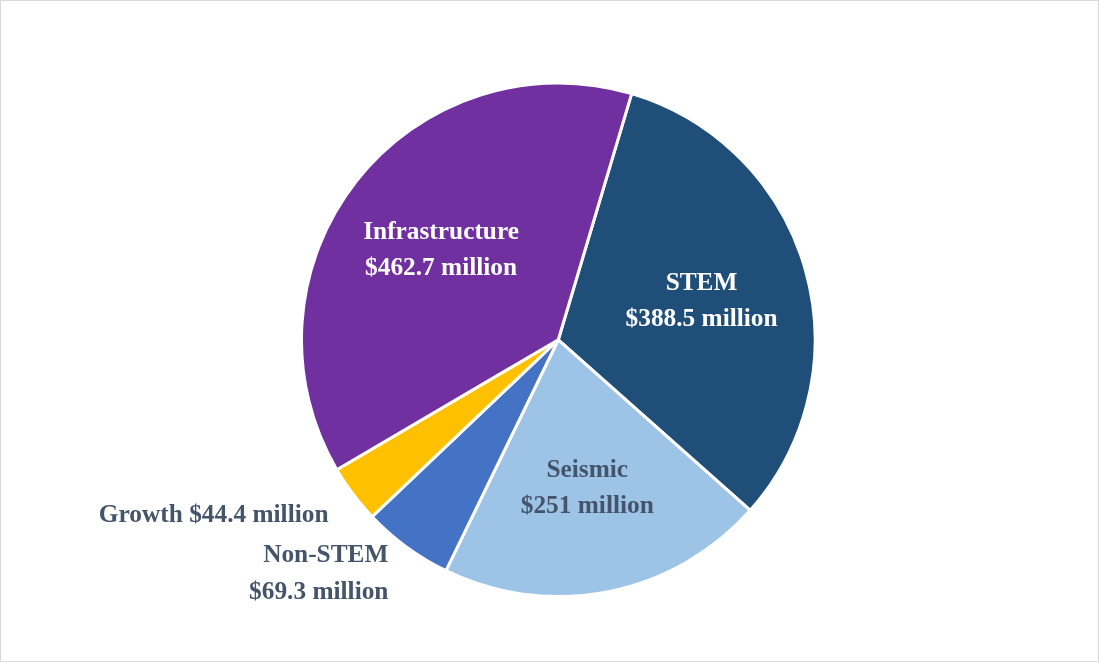  Describe the element at coordinates (213, 512) in the screenshot. I see `slice-label: Growth $44.4 million` at that location.